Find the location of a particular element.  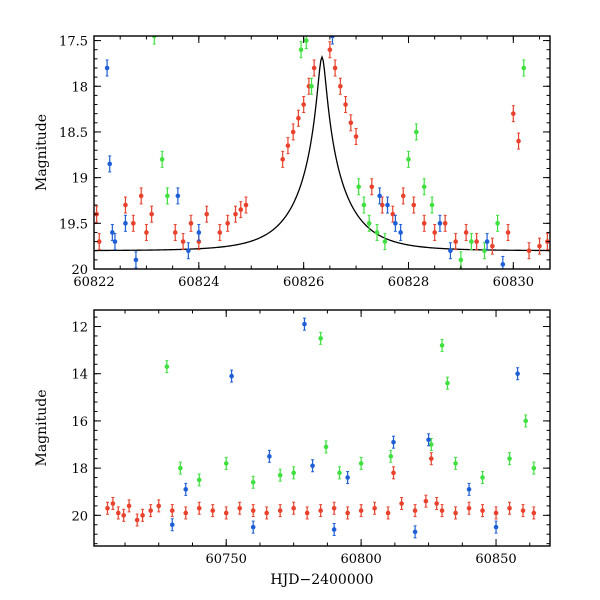

y-tick-label: 18 is located at coordinates (79, 469).